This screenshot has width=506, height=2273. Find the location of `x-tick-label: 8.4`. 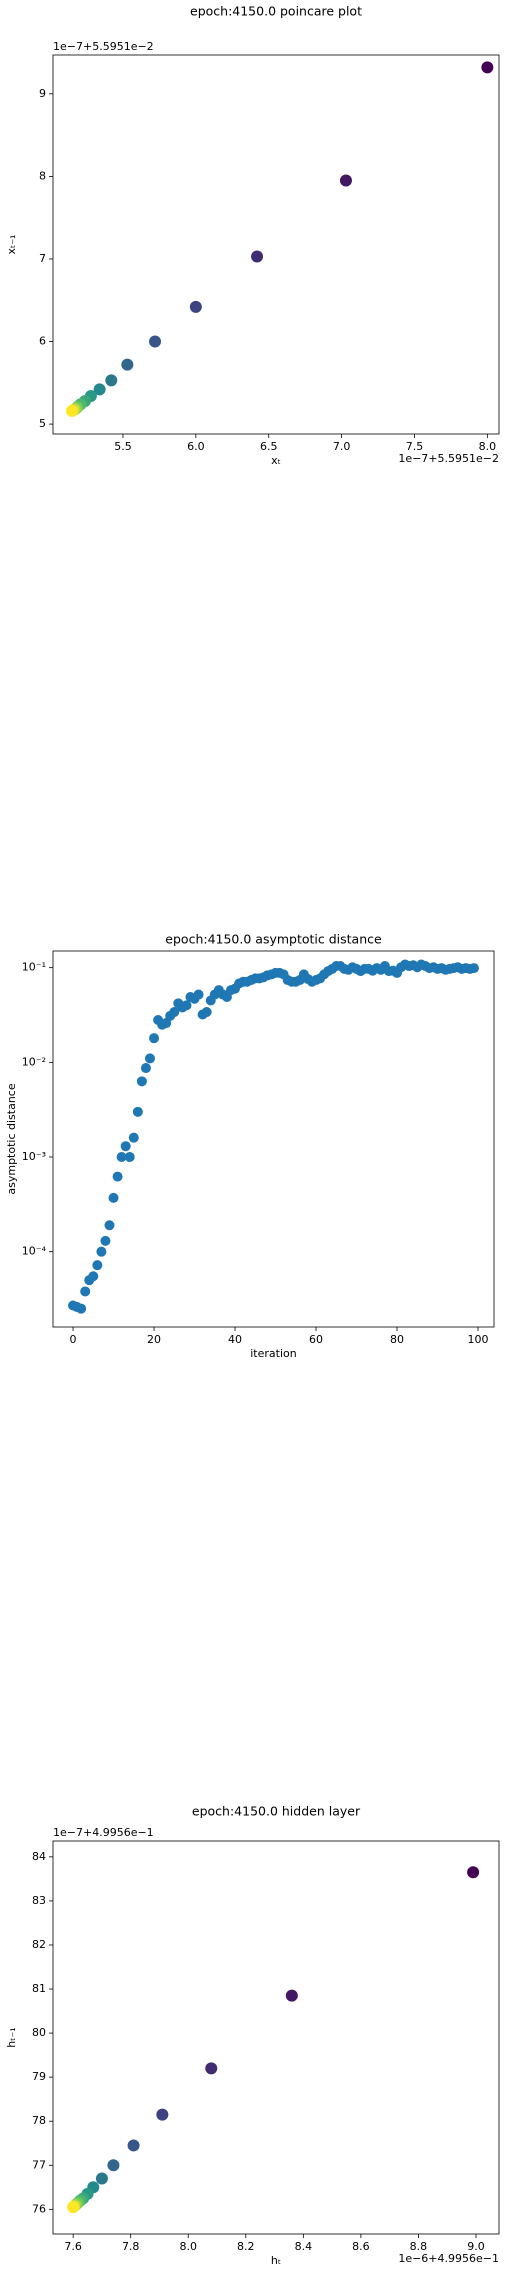

x-tick-label: 8.4 is located at coordinates (304, 2246).